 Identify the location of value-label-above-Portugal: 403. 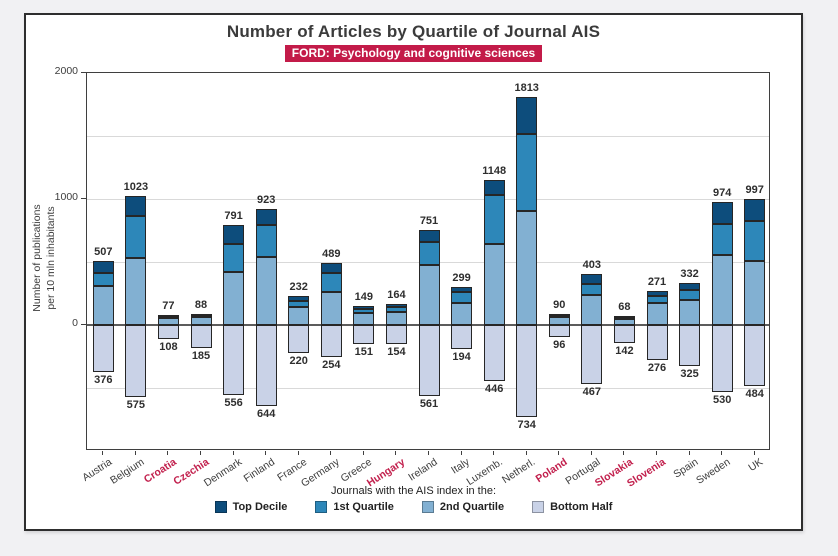
(592, 265).